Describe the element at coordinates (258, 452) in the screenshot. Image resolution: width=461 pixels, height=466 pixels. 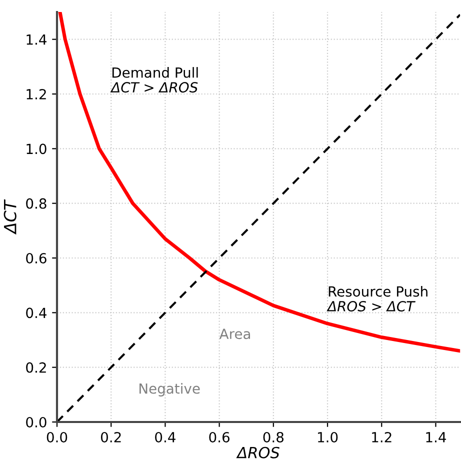
I see `x-axis-title: ΔROS` at that location.